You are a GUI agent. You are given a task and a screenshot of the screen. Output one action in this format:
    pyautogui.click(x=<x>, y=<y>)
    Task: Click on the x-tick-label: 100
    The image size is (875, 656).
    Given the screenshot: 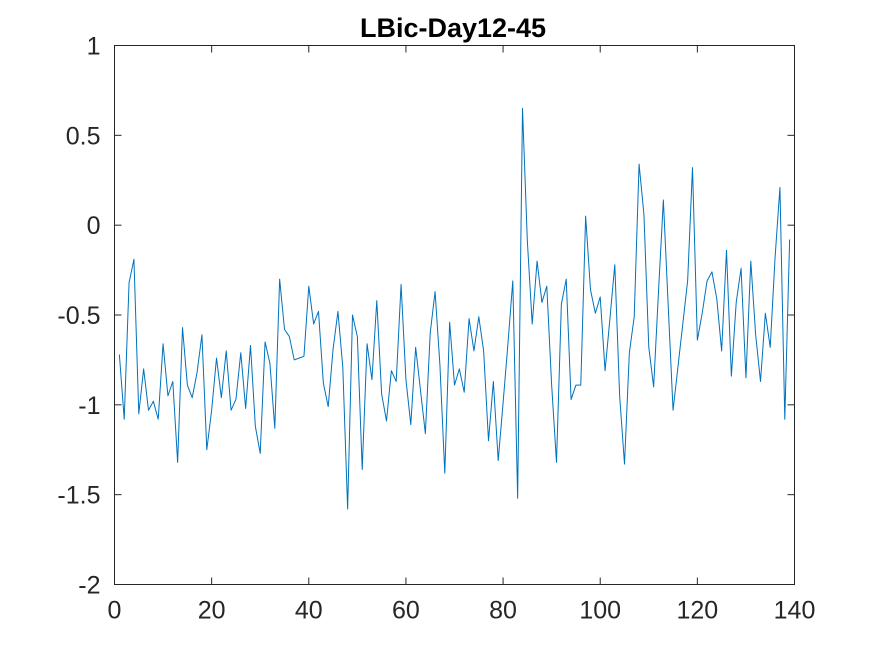 What is the action you would take?
    pyautogui.click(x=600, y=611)
    